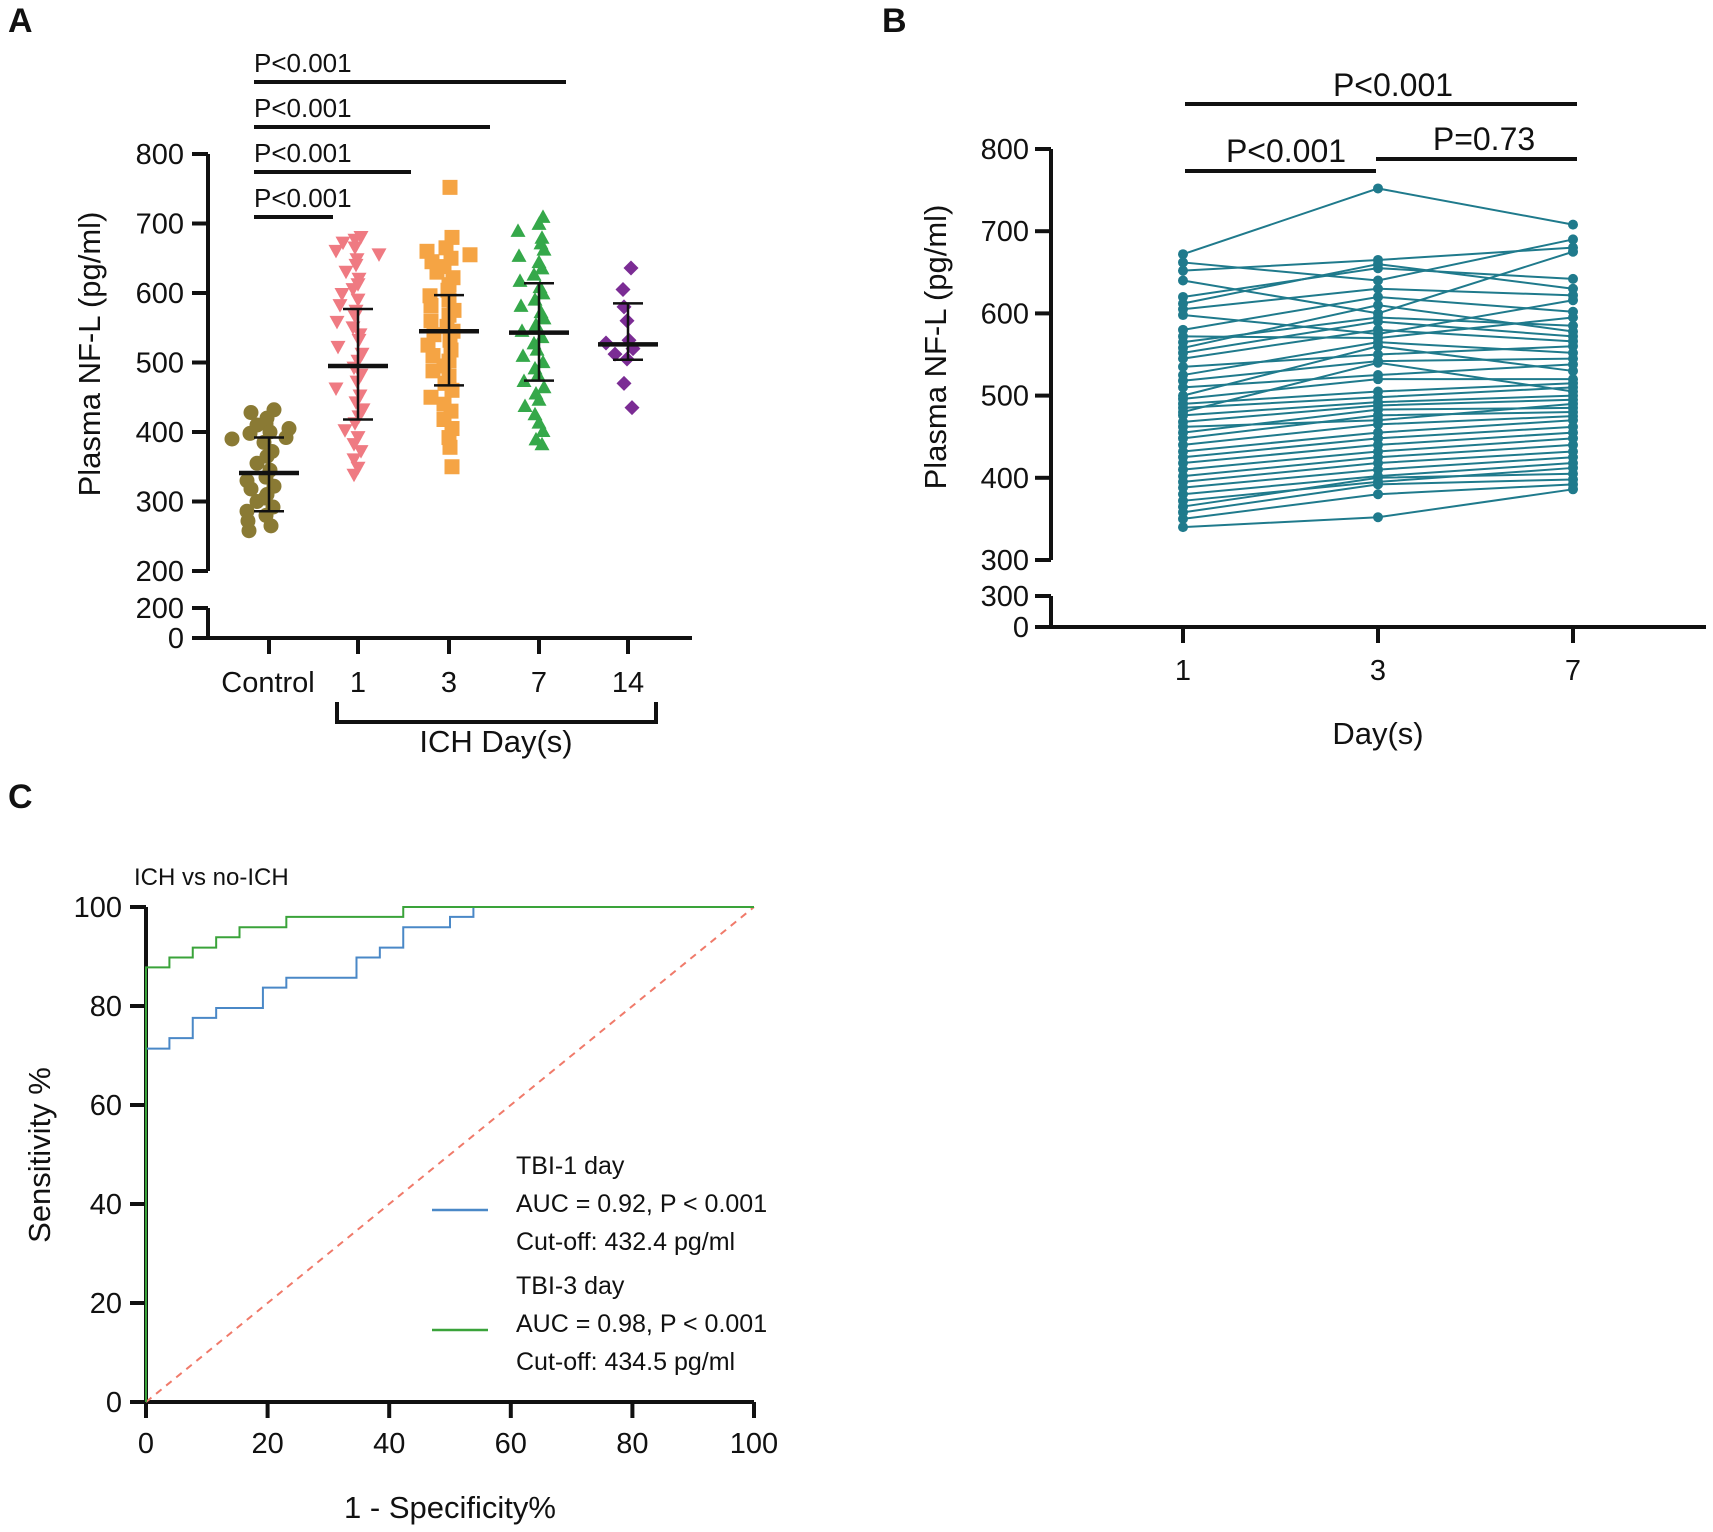  I want to click on legend-cutoff: Cut-off: 432.4 pg/ml, so click(625, 1242).